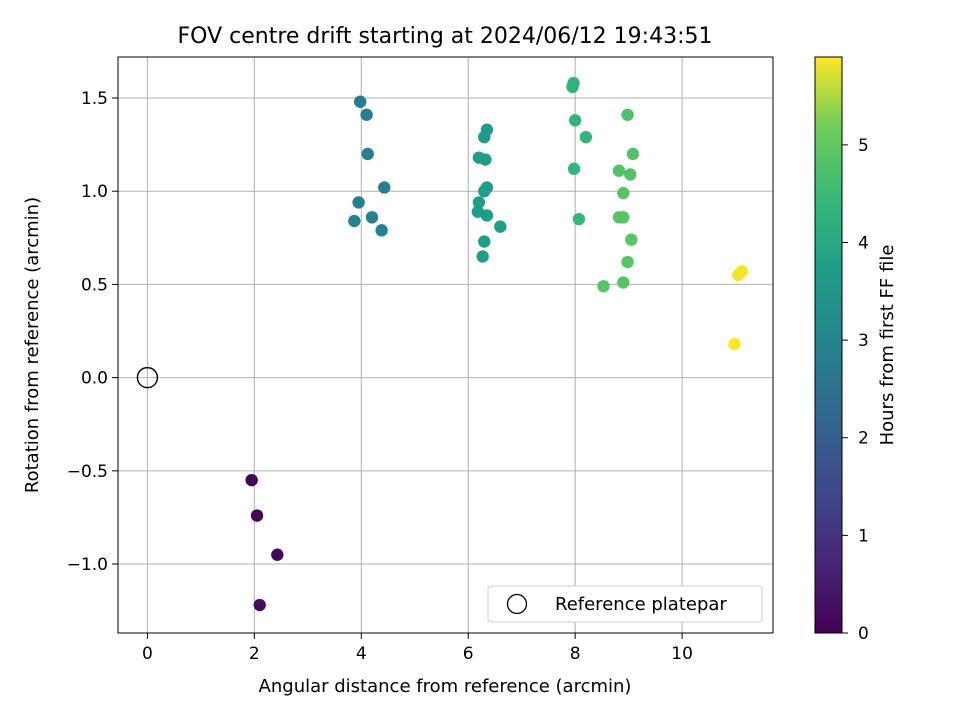  I want to click on colorbar, so click(828, 345).